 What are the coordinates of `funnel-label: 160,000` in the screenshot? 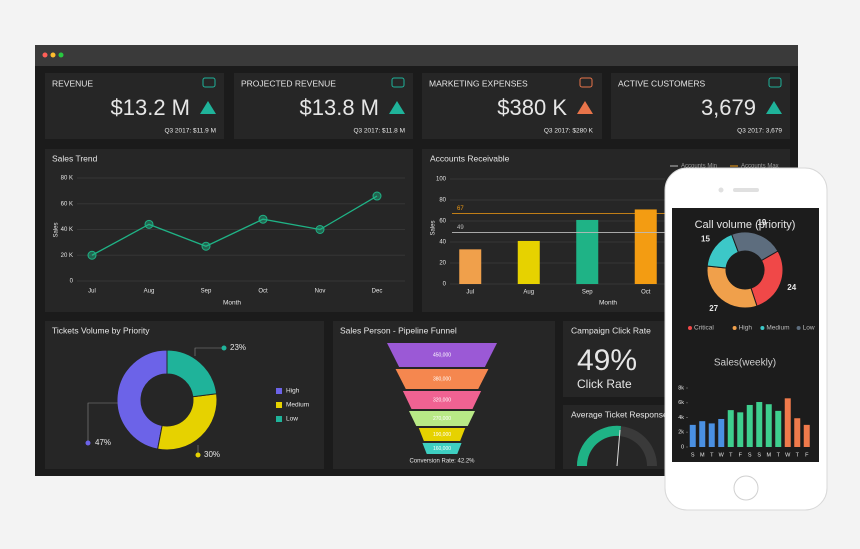 It's located at (442, 449).